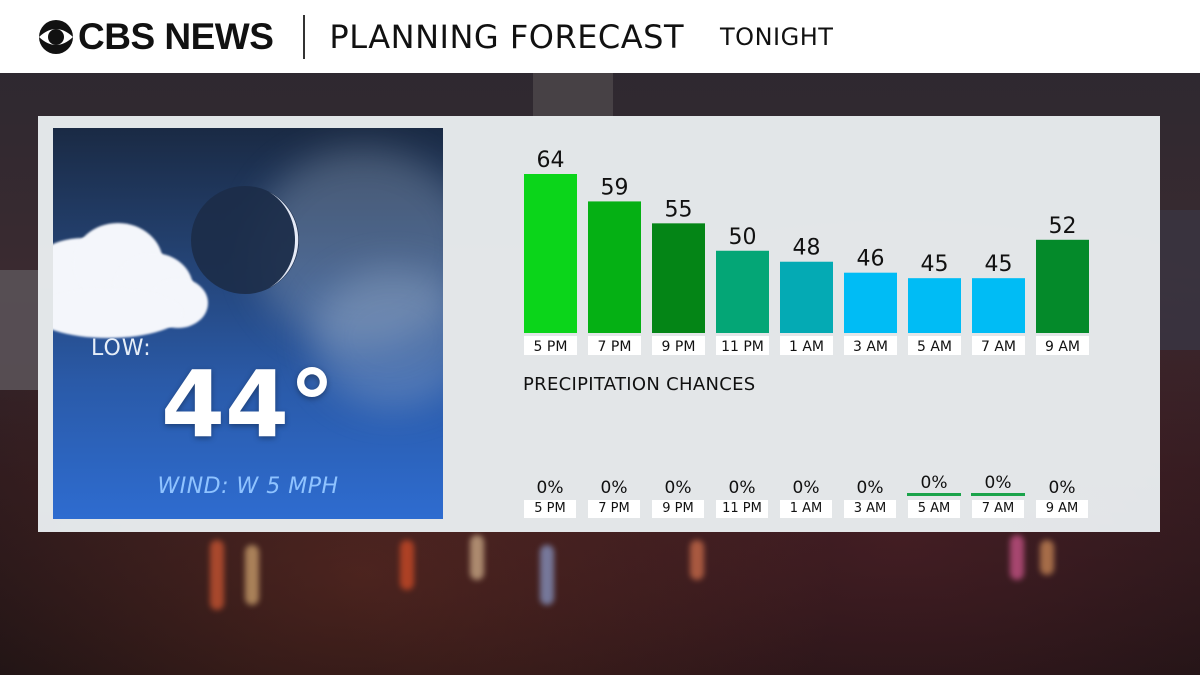 The width and height of the screenshot is (1200, 675). I want to click on precip-time: 5 AM, so click(934, 509).